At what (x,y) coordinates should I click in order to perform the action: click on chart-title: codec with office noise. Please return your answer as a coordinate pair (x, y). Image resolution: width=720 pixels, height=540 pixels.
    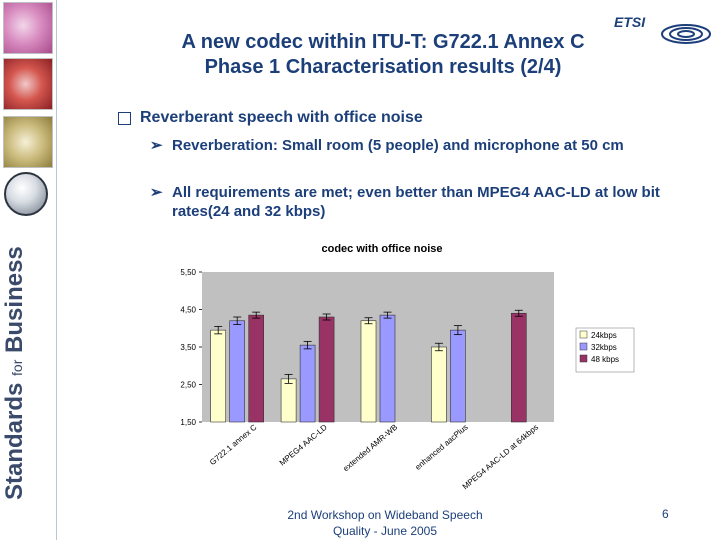
    Looking at the image, I should click on (381, 249).